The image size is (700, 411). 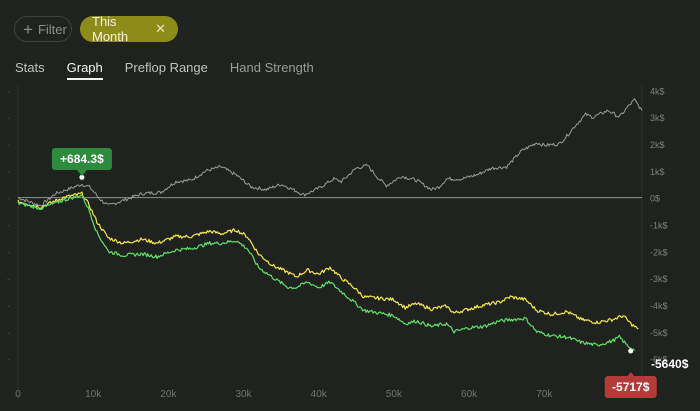 I want to click on y-tick-label-right: 2k$, so click(x=657, y=145).